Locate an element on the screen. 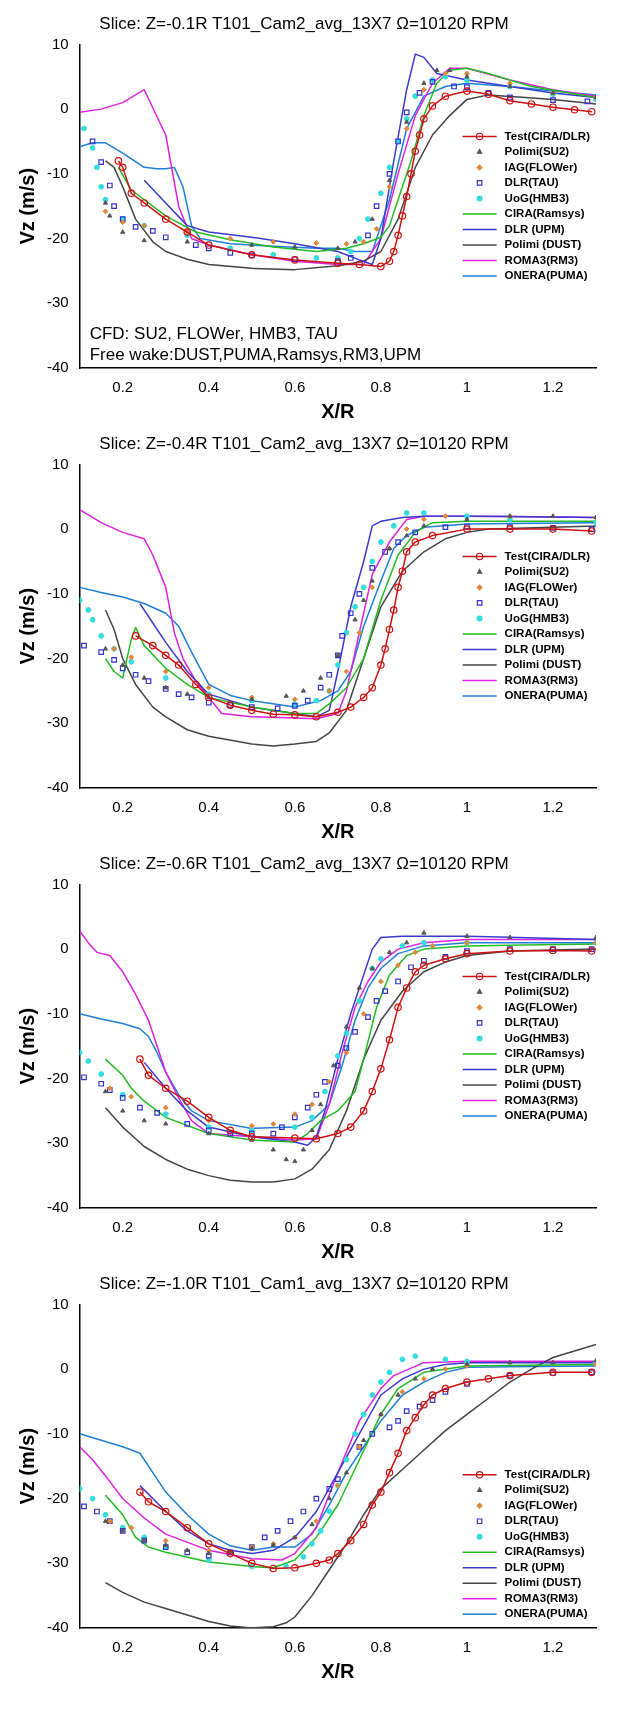 This screenshot has width=618, height=1709. chart-title: Slice: Z=-0.4R T101_Cam2_avg_13X7 Ω=10120 RPM is located at coordinates (304, 443).